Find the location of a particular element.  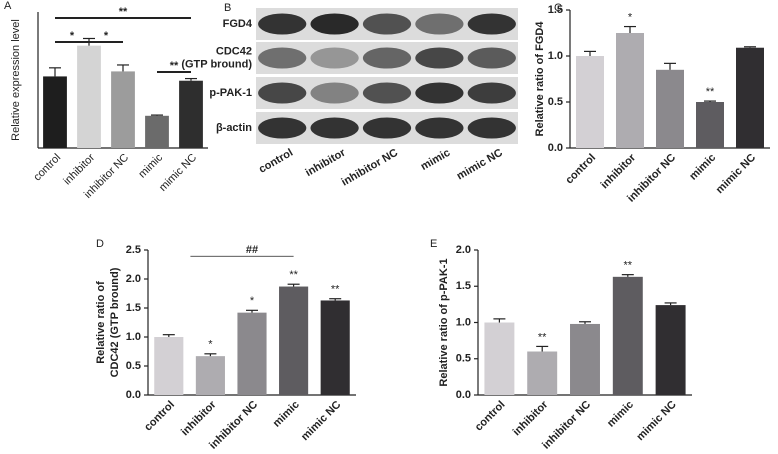

y-axis-label: Relative ratio of p-PAK-1 is located at coordinates (444, 322).